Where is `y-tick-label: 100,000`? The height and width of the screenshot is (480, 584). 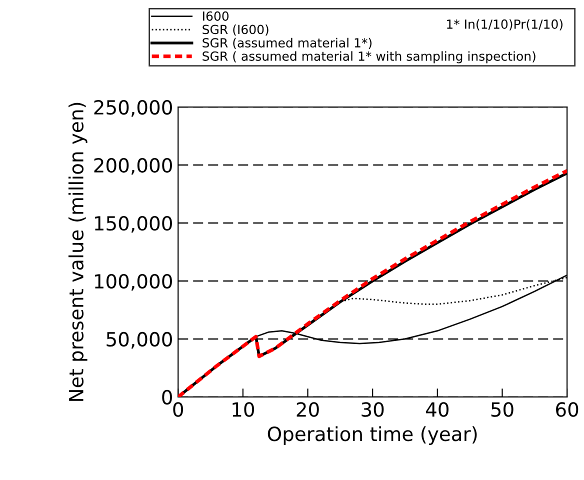 y-tick-label: 100,000 is located at coordinates (133, 282).